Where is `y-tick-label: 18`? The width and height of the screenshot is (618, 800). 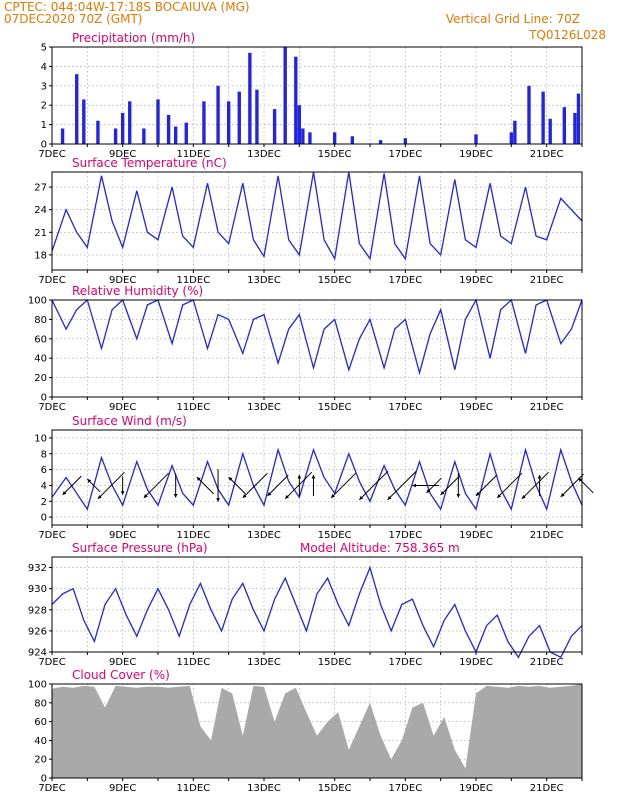
y-tick-label: 18 is located at coordinates (40, 255).